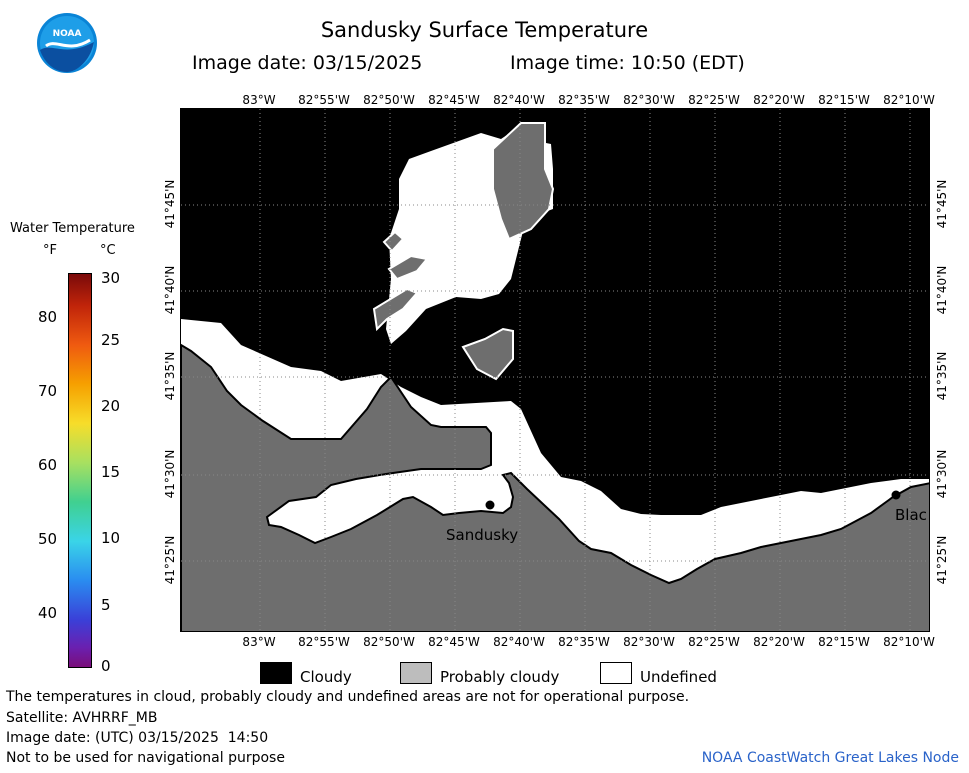 The width and height of the screenshot is (969, 773). Describe the element at coordinates (111, 340) in the screenshot. I see `celsius-tick: 25` at that location.